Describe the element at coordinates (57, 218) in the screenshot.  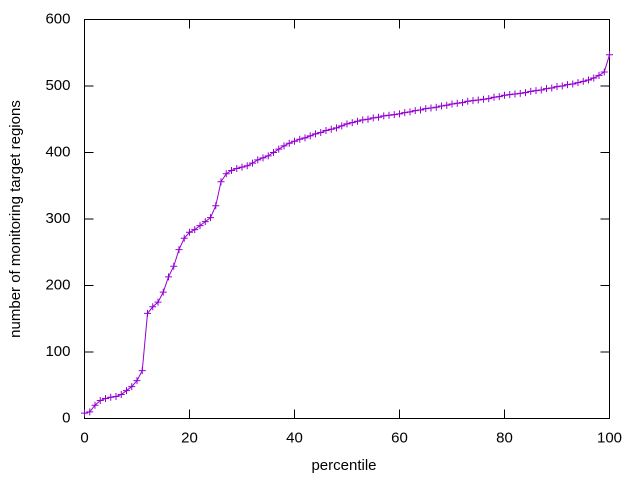
I see `y-tick-label: 300` at that location.